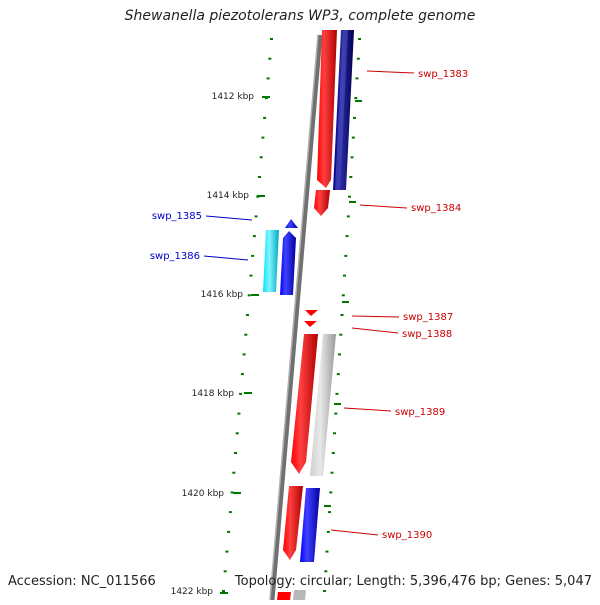 The height and width of the screenshot is (605, 600). Describe the element at coordinates (233, 97) in the screenshot. I see `scale-label: 1412 kbp` at that location.